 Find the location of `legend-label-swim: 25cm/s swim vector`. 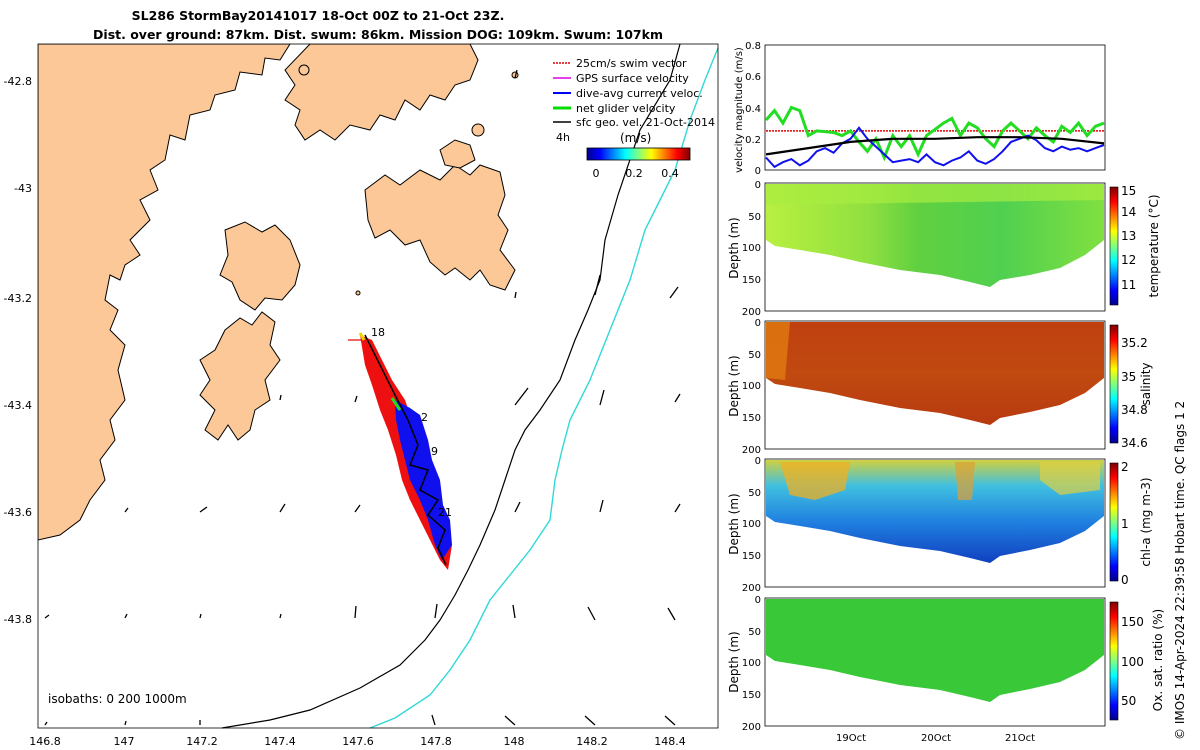

legend-label-swim: 25cm/s swim vector is located at coordinates (631, 63).